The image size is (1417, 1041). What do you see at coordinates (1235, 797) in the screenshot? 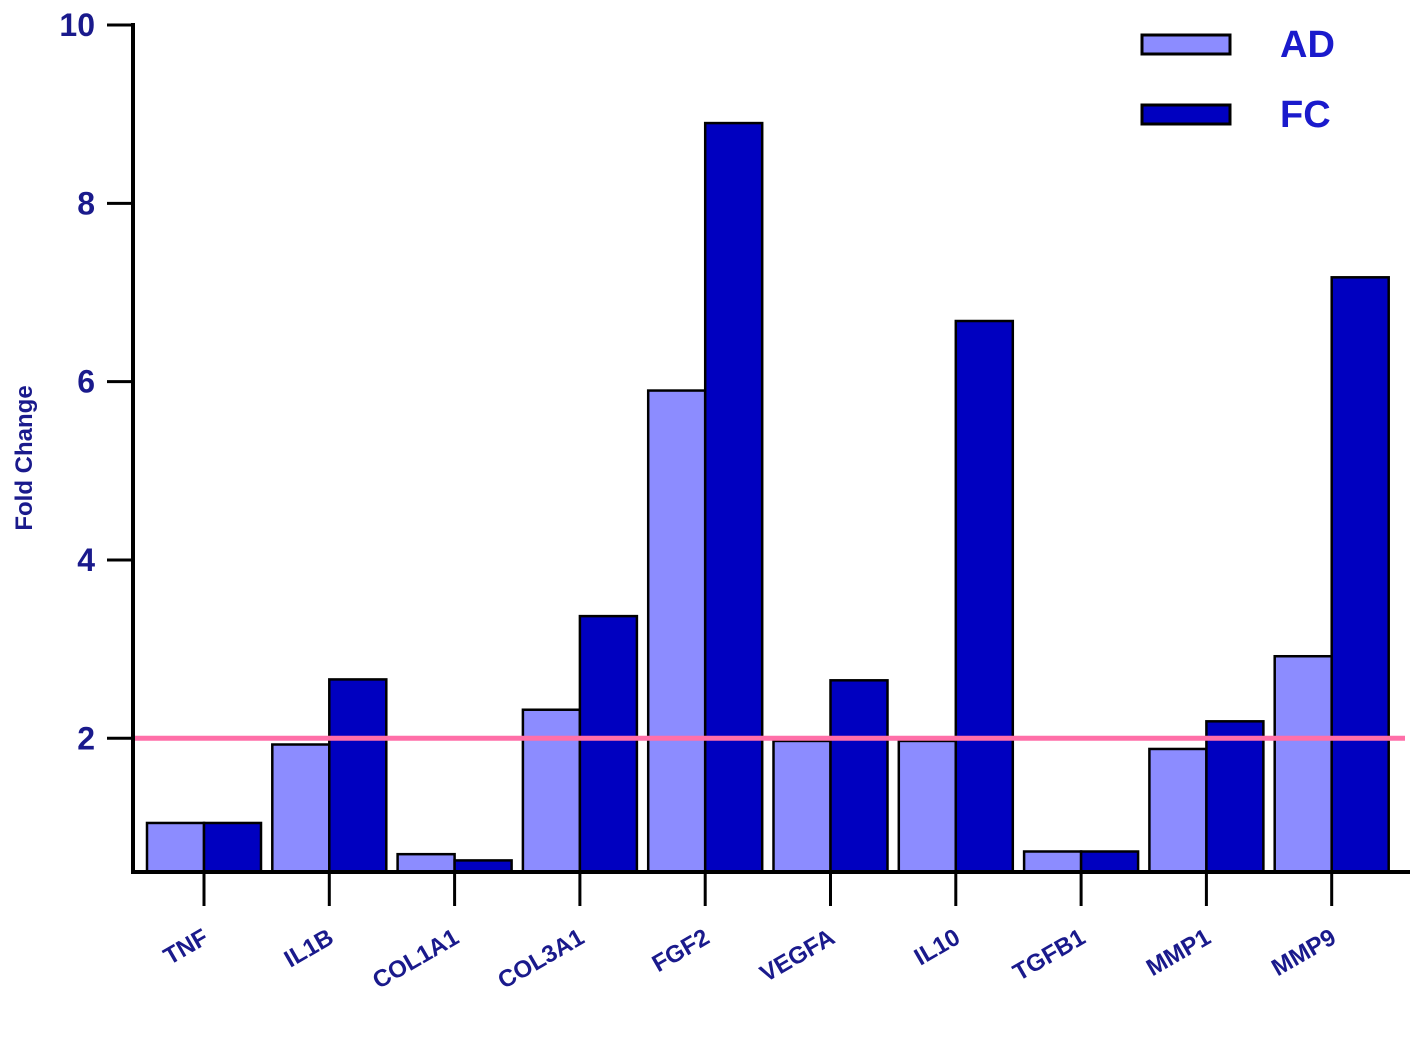
I see `bar-fc-mmp1` at bounding box center [1235, 797].